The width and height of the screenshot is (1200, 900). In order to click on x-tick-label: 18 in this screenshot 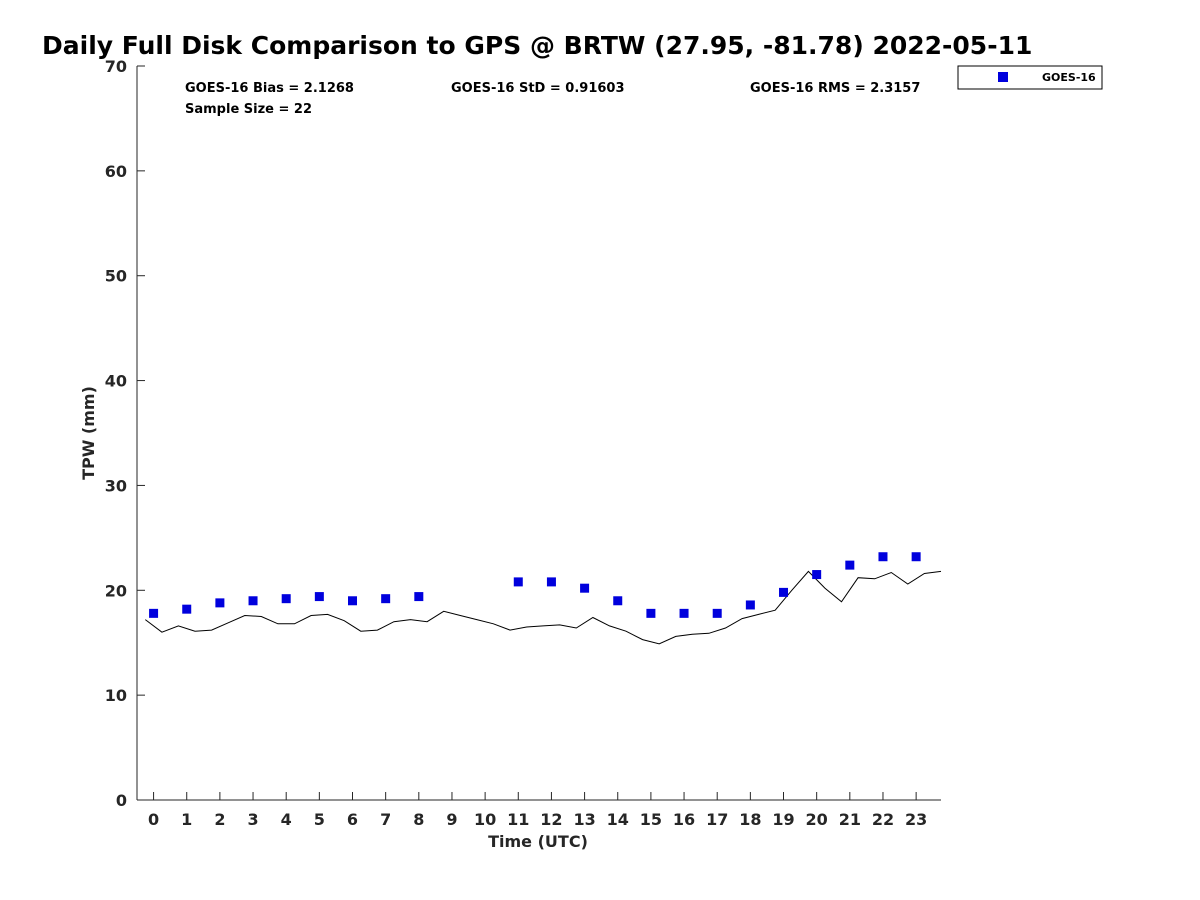, I will do `click(750, 819)`.